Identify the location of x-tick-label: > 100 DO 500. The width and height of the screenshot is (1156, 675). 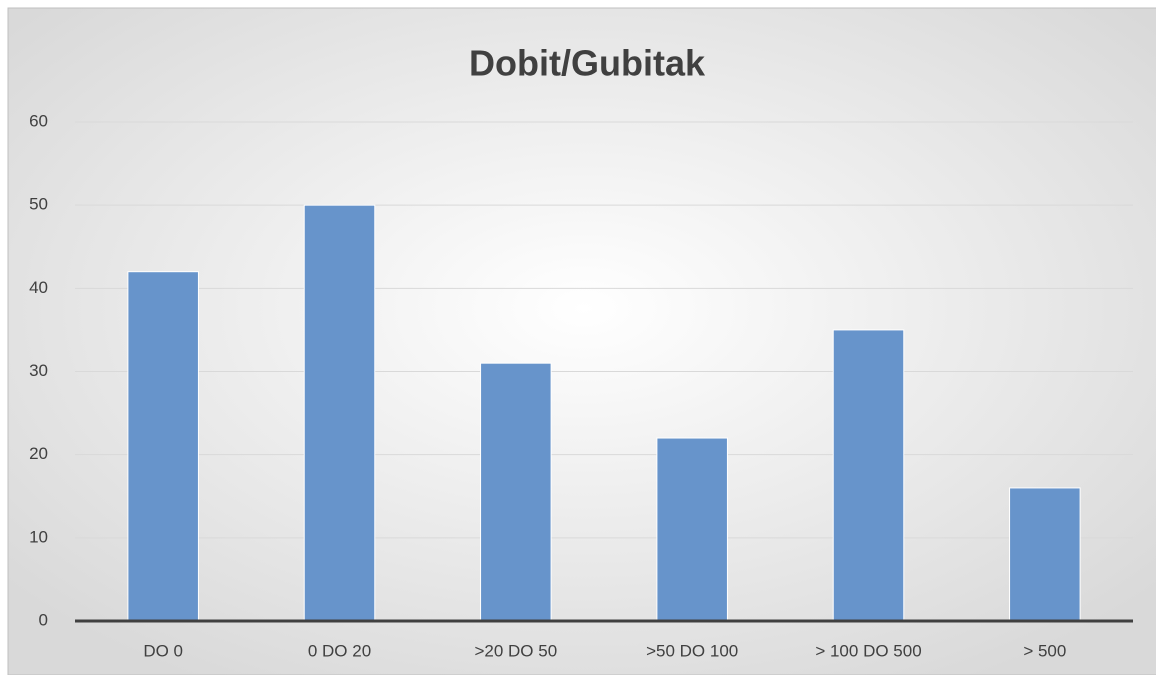
(868, 650).